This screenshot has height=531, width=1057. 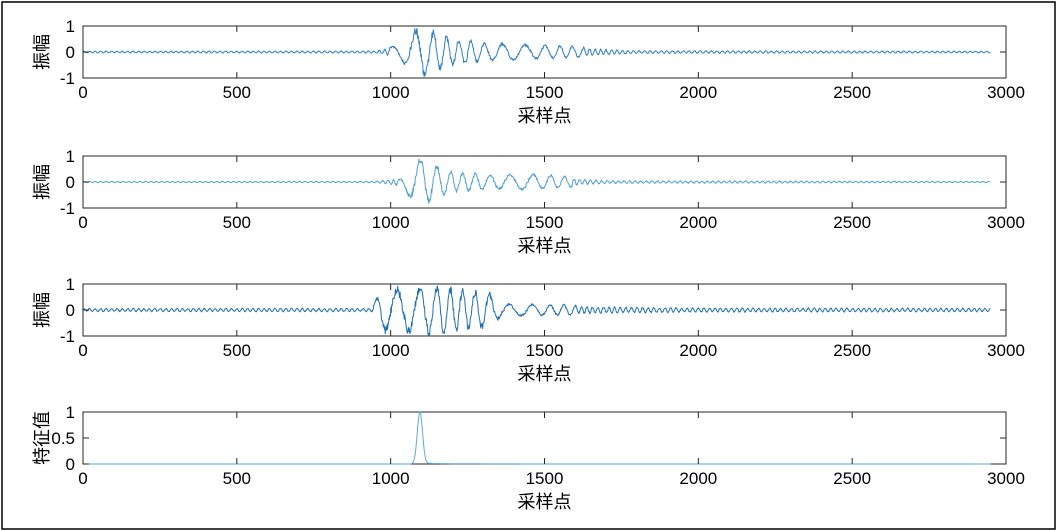 What do you see at coordinates (42, 438) in the screenshot?
I see `y-axis-label: 特征值` at bounding box center [42, 438].